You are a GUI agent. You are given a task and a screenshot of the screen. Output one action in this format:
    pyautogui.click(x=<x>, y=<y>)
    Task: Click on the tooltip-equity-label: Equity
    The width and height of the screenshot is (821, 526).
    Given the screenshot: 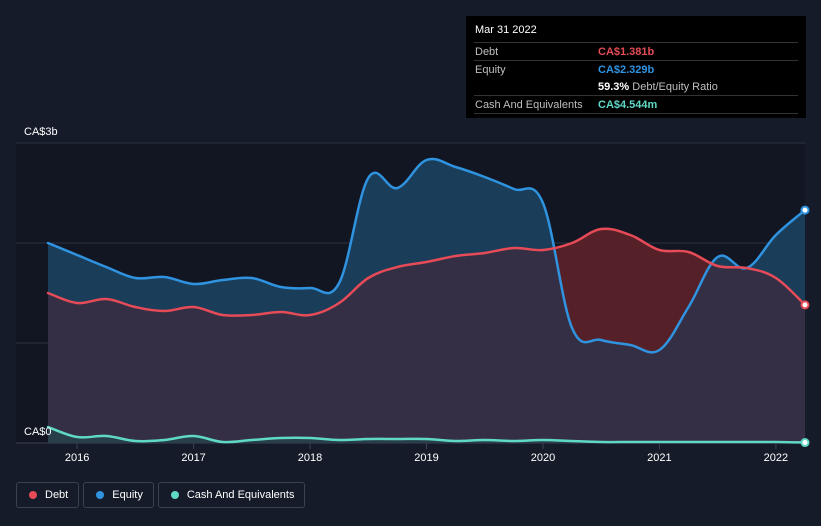 What is the action you would take?
    pyautogui.click(x=490, y=69)
    